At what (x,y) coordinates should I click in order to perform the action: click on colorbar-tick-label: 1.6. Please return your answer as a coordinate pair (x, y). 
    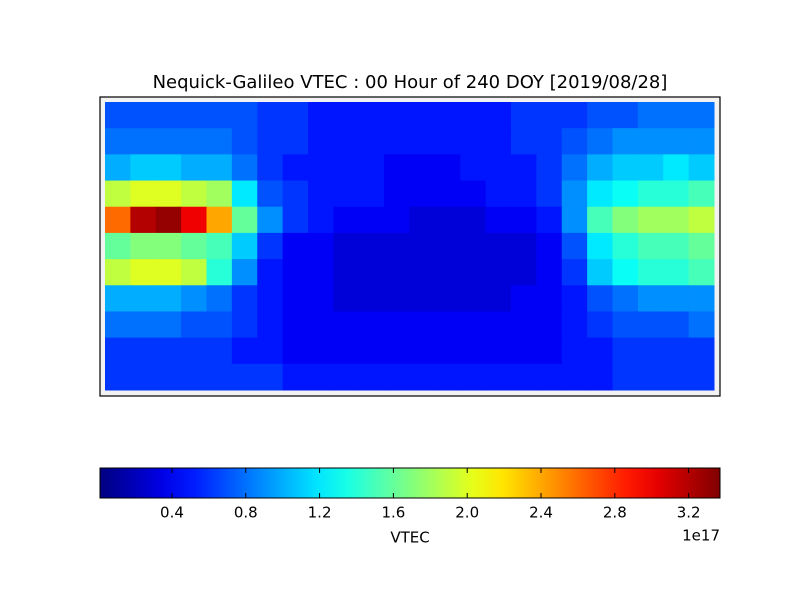
    Looking at the image, I should click on (393, 513).